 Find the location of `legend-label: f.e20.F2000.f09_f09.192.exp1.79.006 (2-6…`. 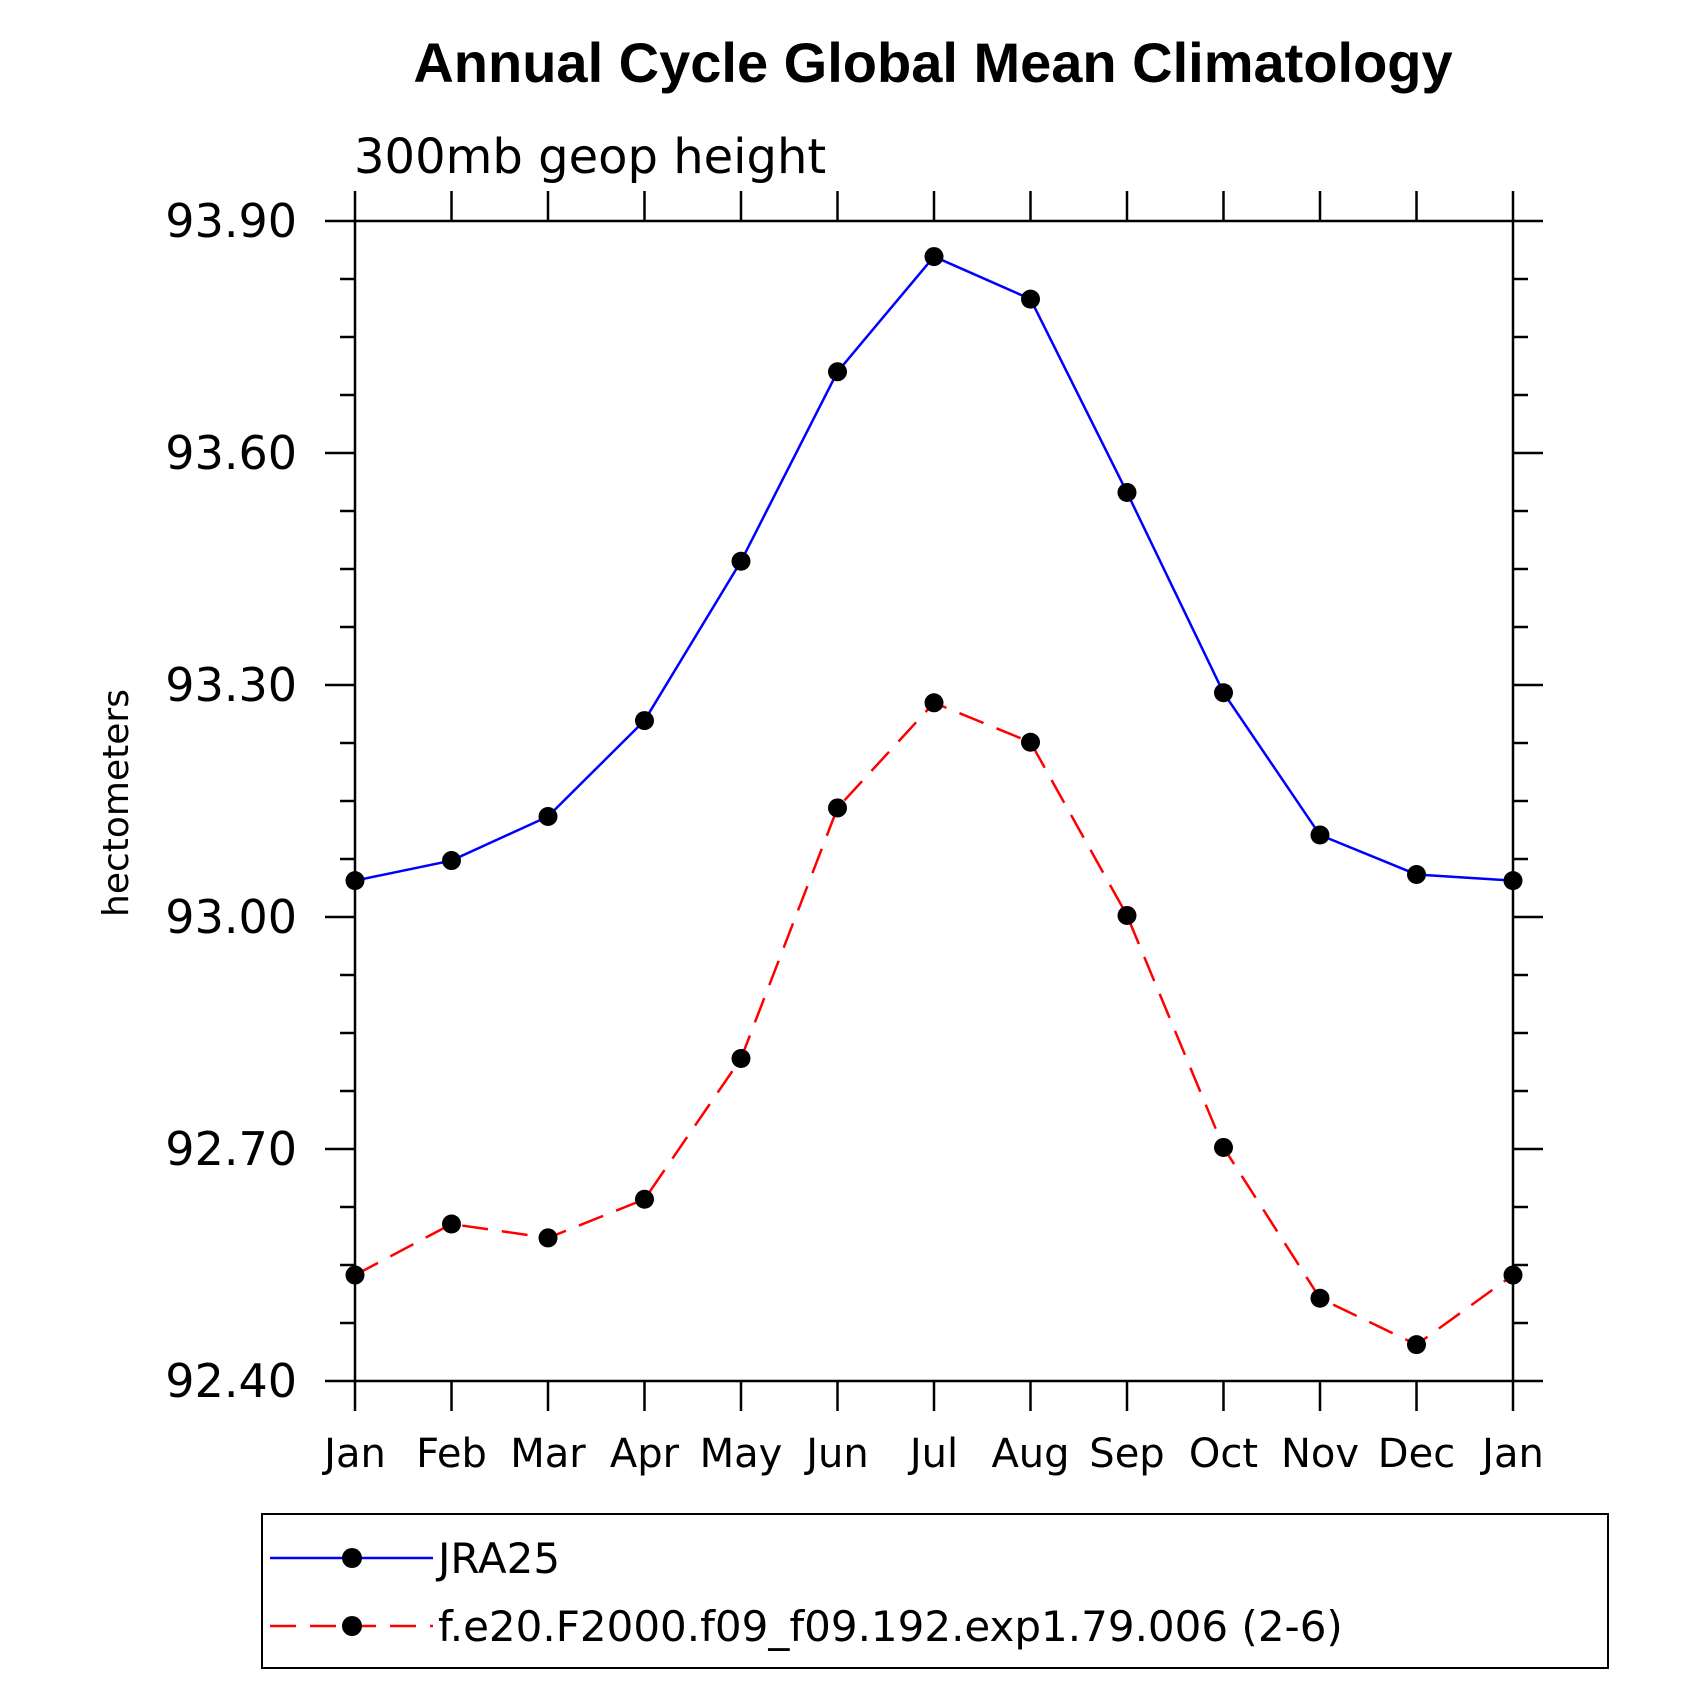

legend-label: f.e20.F2000.f09_f09.192.exp1.79.006 (2-6… is located at coordinates (890, 1626).